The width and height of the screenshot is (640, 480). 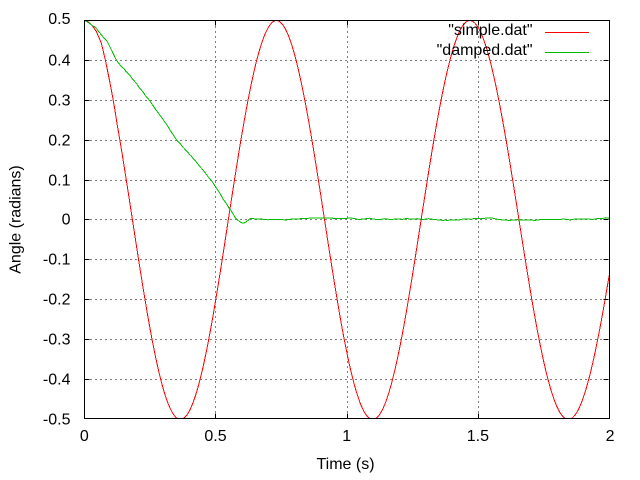 What do you see at coordinates (59, 181) in the screenshot?
I see `svg-text: 0.1` at bounding box center [59, 181].